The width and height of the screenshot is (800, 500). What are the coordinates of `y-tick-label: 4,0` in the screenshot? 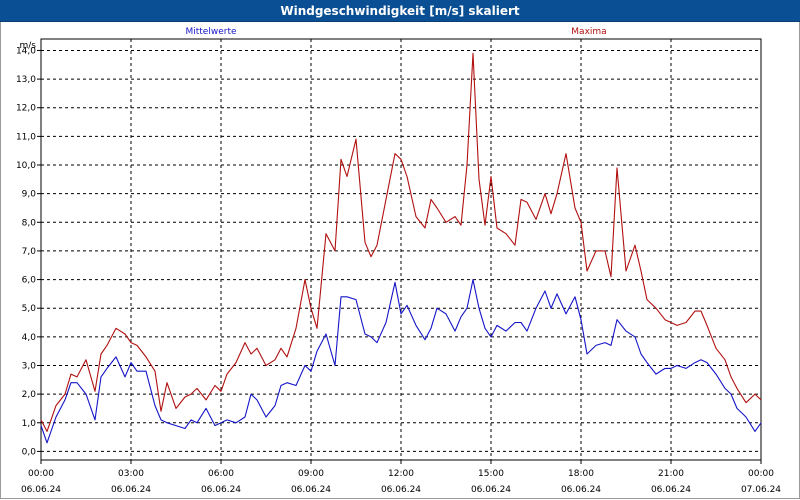 It's located at (29, 338).